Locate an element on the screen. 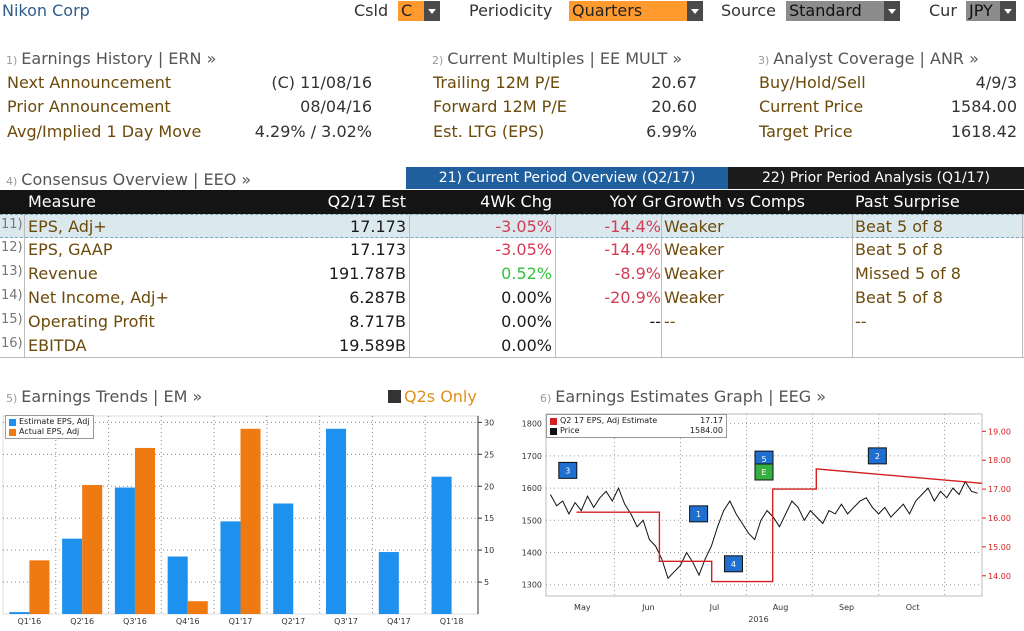 The image size is (1024, 631). source-label: Source is located at coordinates (748, 10).